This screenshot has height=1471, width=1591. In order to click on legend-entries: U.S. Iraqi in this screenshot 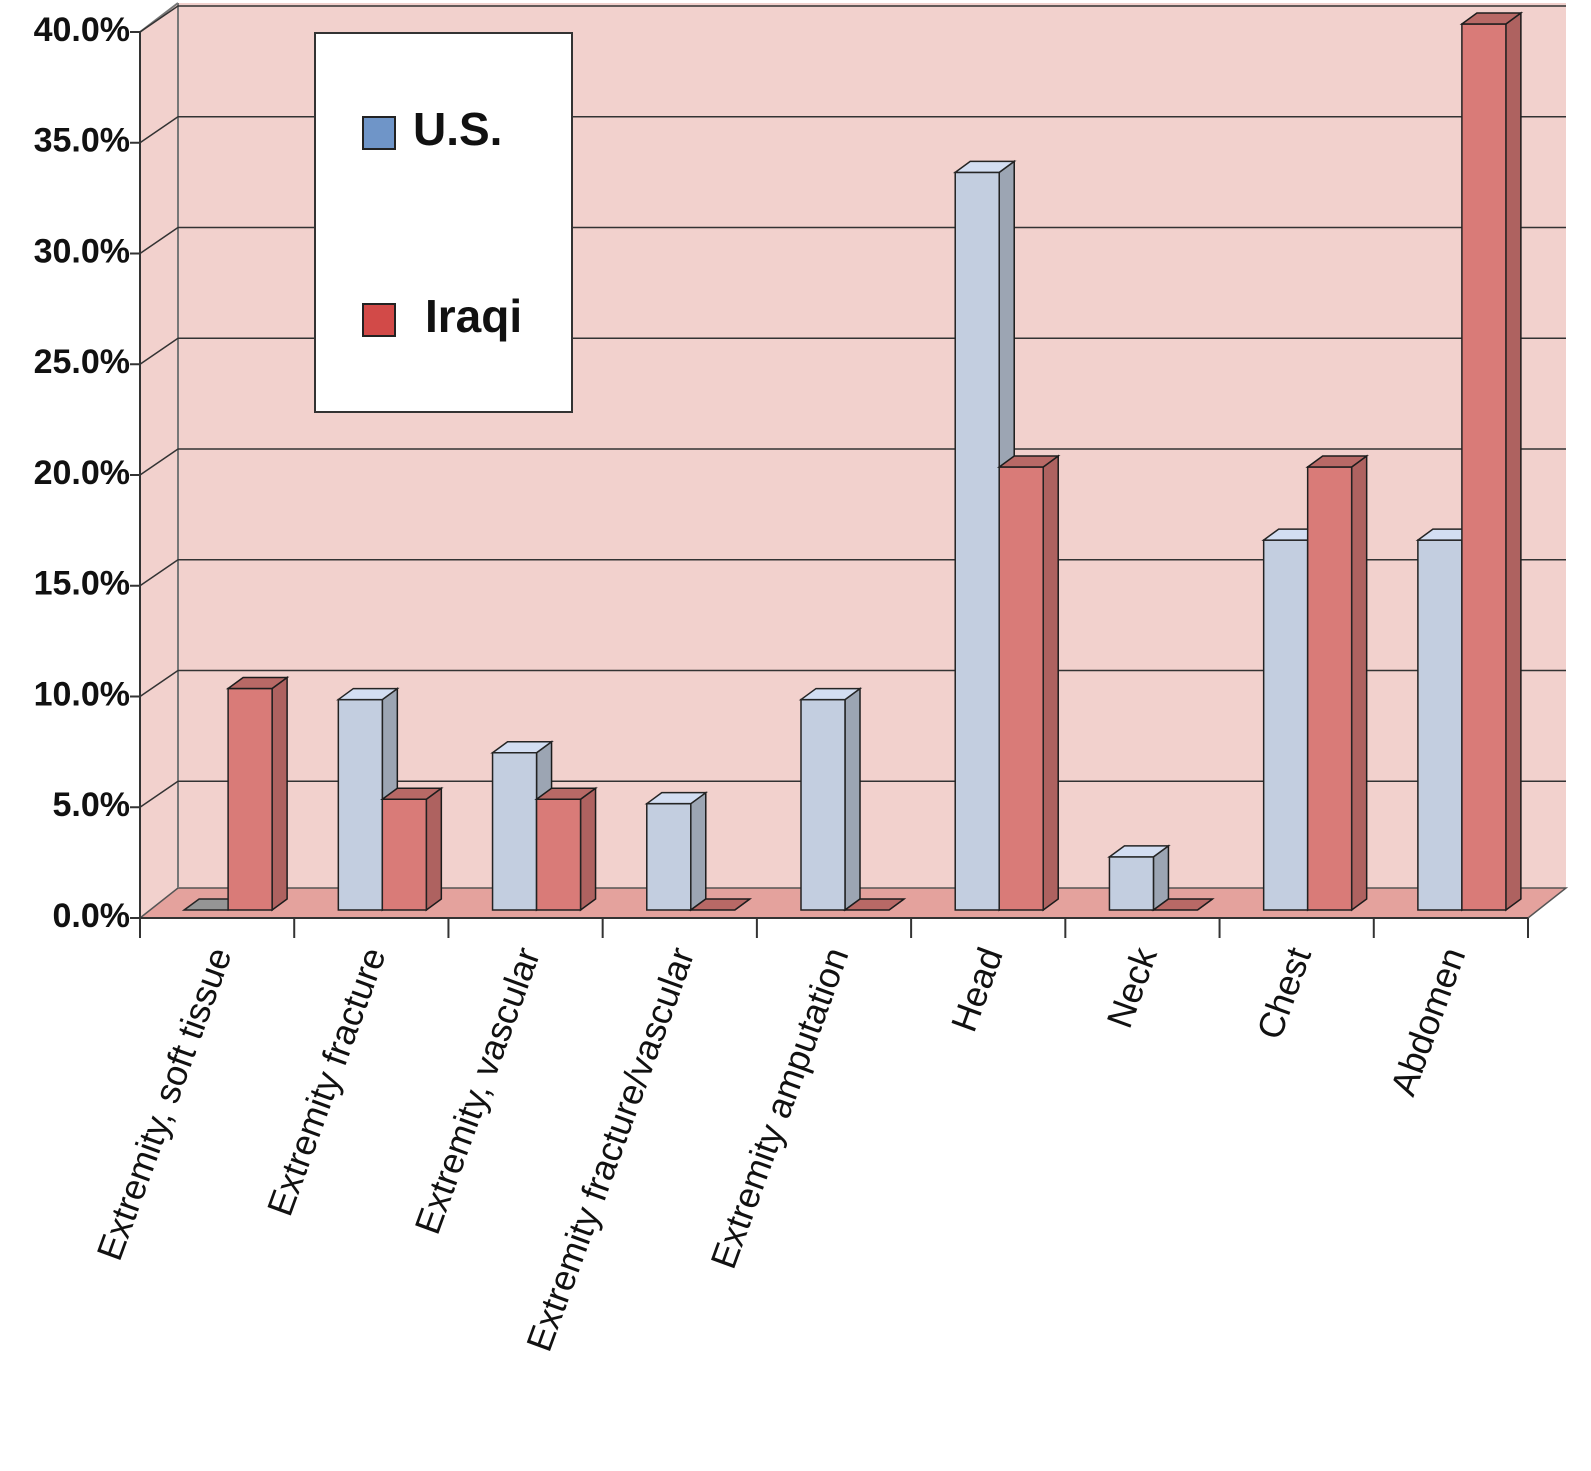, I will do `click(442, 222)`.